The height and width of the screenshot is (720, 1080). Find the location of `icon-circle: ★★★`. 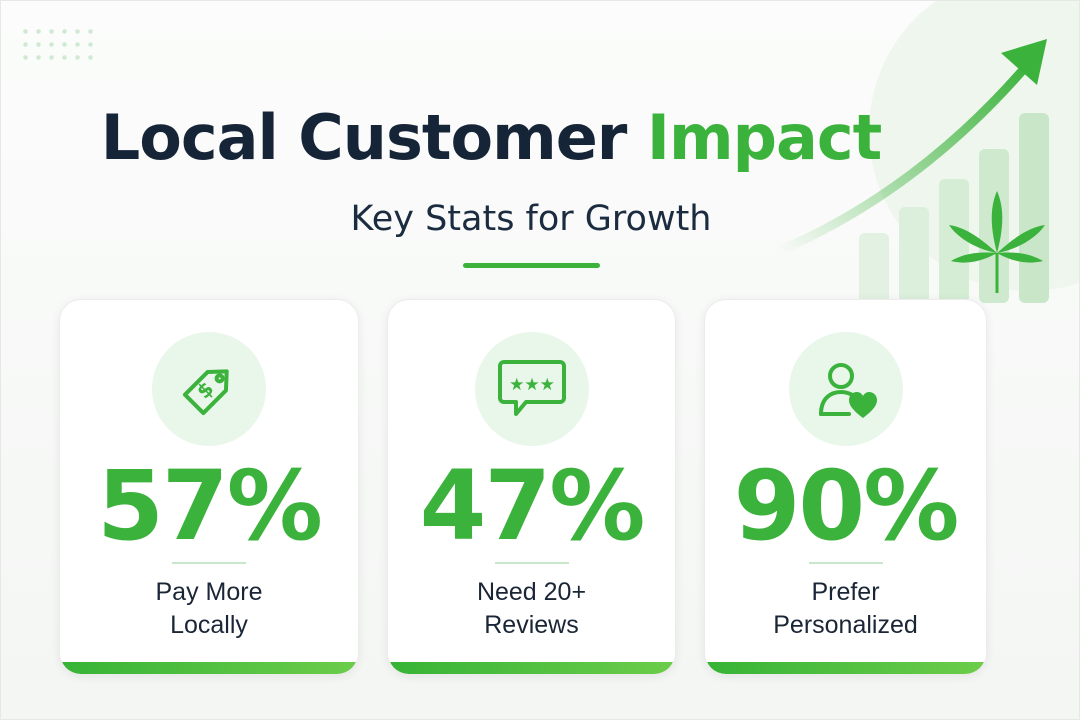

icon-circle: ★★★ is located at coordinates (531, 389).